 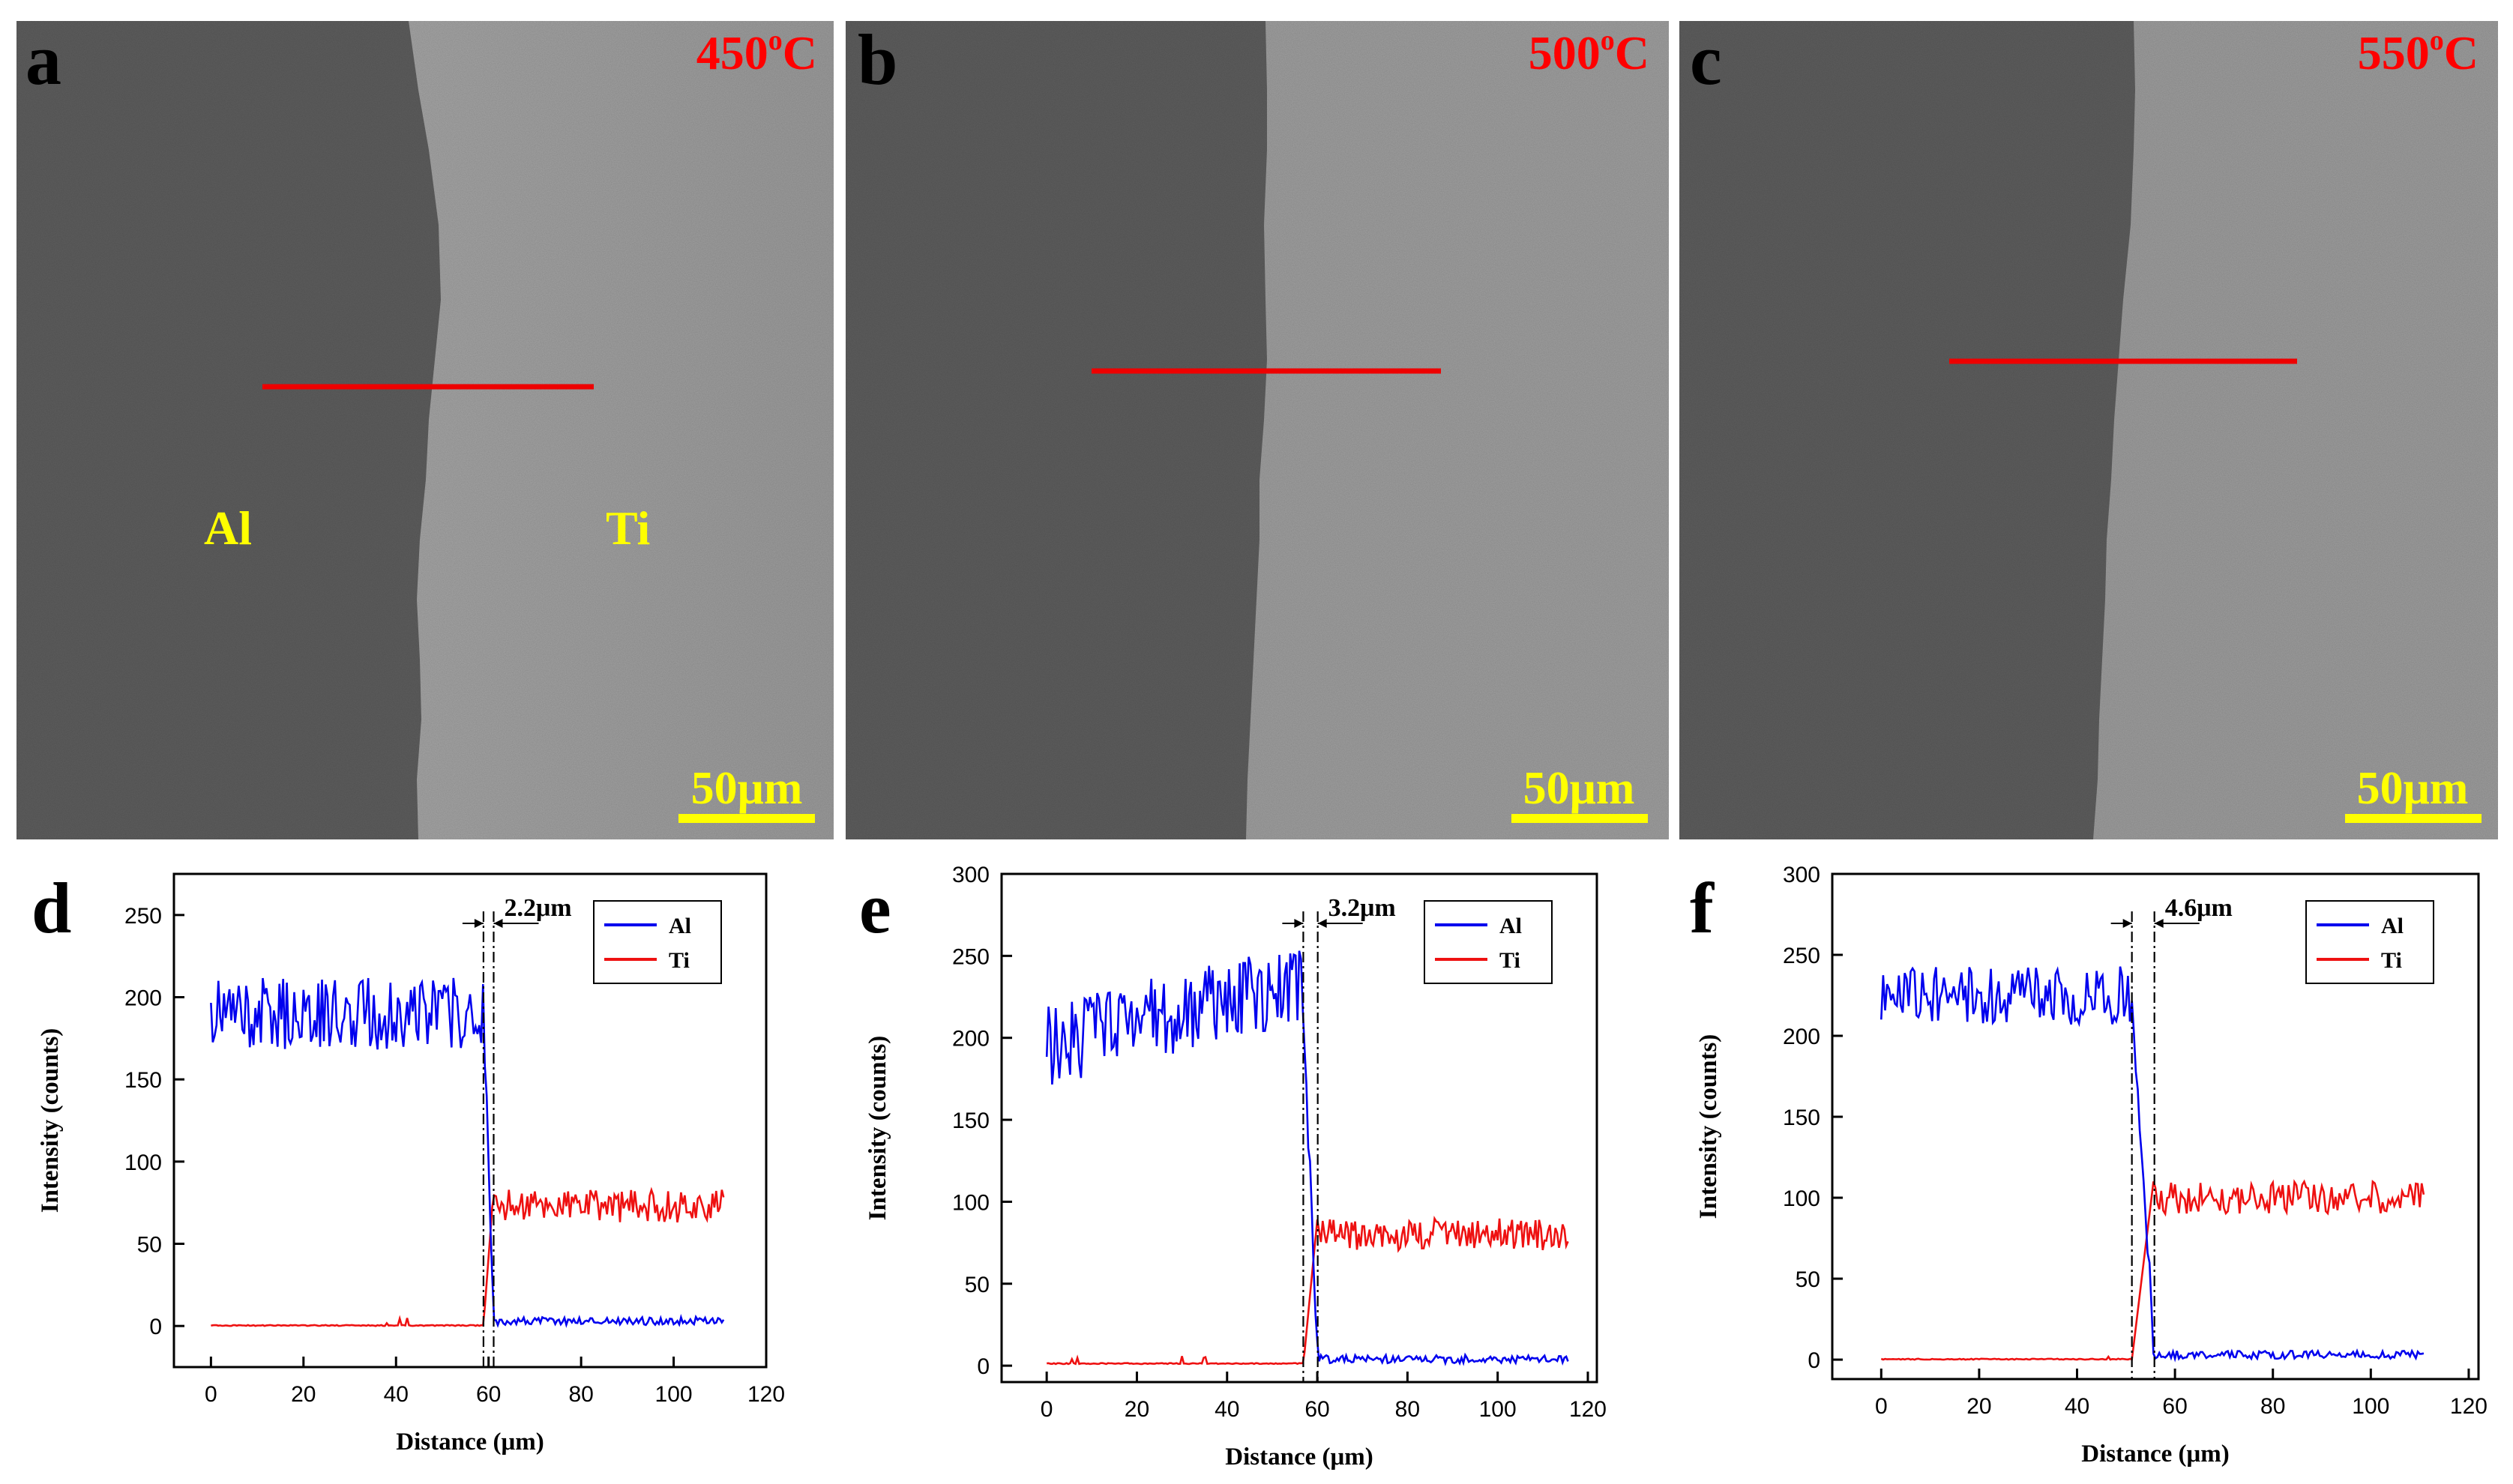 I want to click on panel-letter: b, so click(x=877, y=60).